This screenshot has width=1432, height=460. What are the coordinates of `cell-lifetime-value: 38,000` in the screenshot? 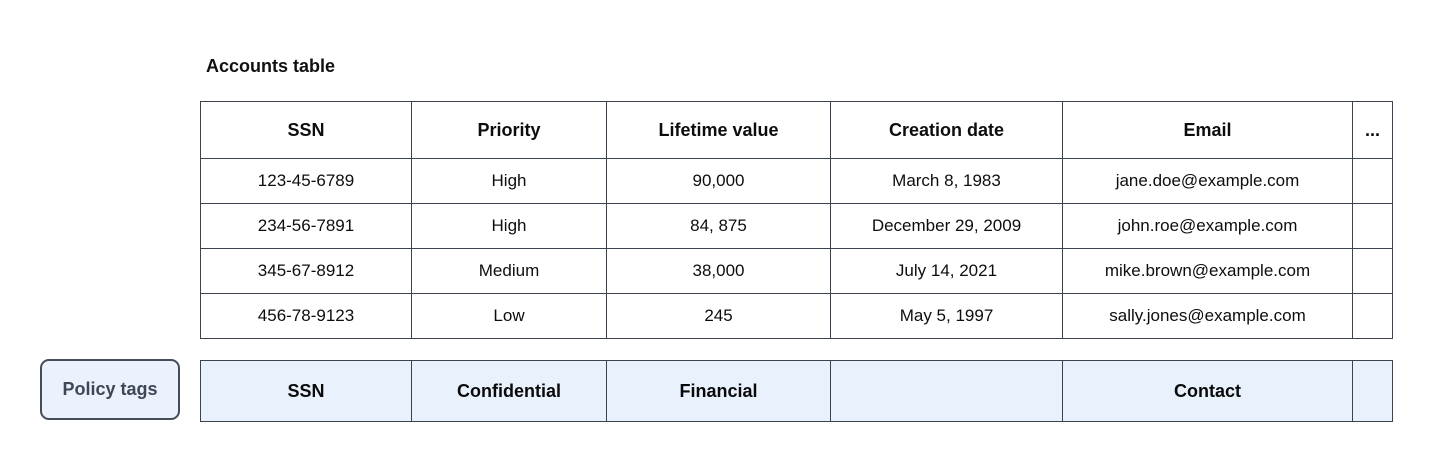 It's located at (718, 271).